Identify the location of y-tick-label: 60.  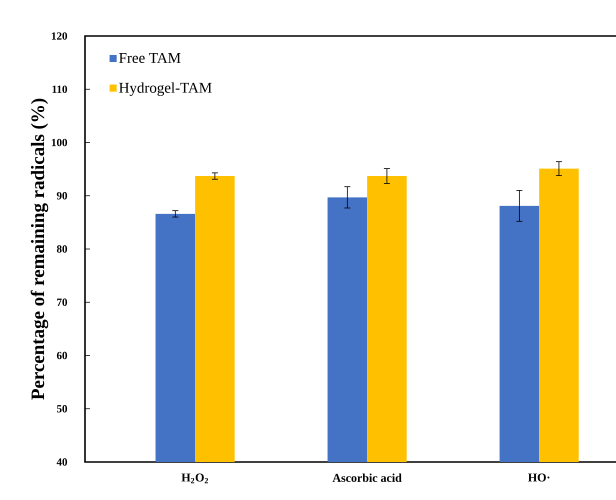
(62, 356).